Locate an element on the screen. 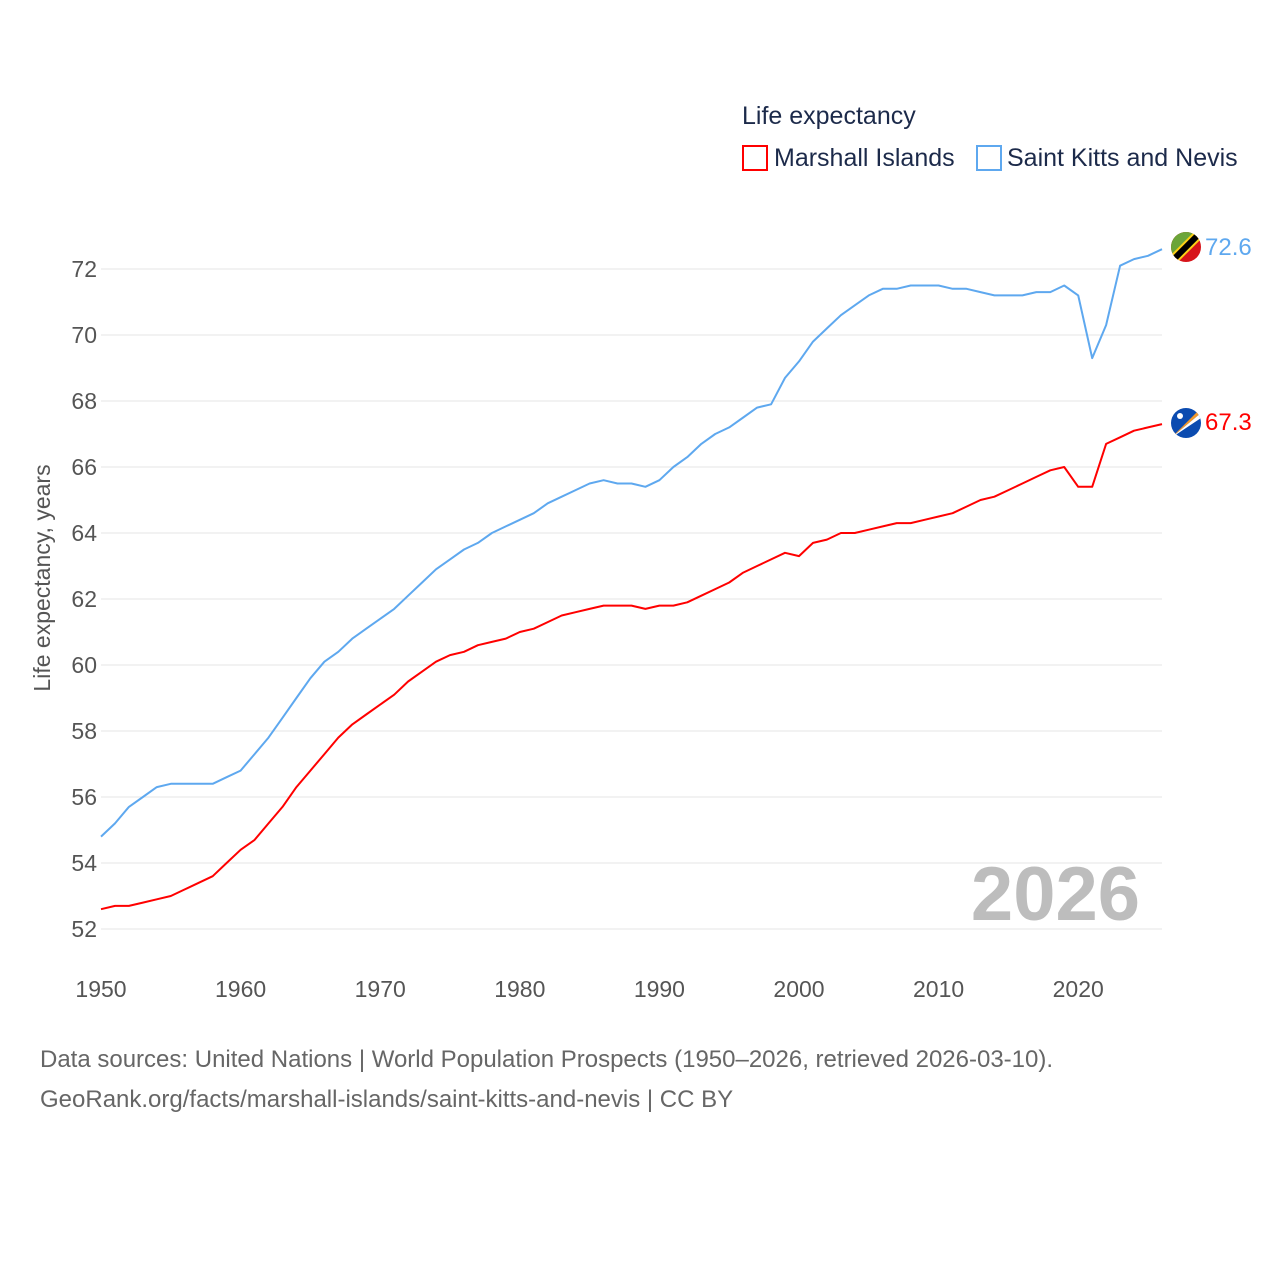  x-axis-ticks: 1950 1960 1970 1980 1990 2000 2010 2020 is located at coordinates (589, 989).